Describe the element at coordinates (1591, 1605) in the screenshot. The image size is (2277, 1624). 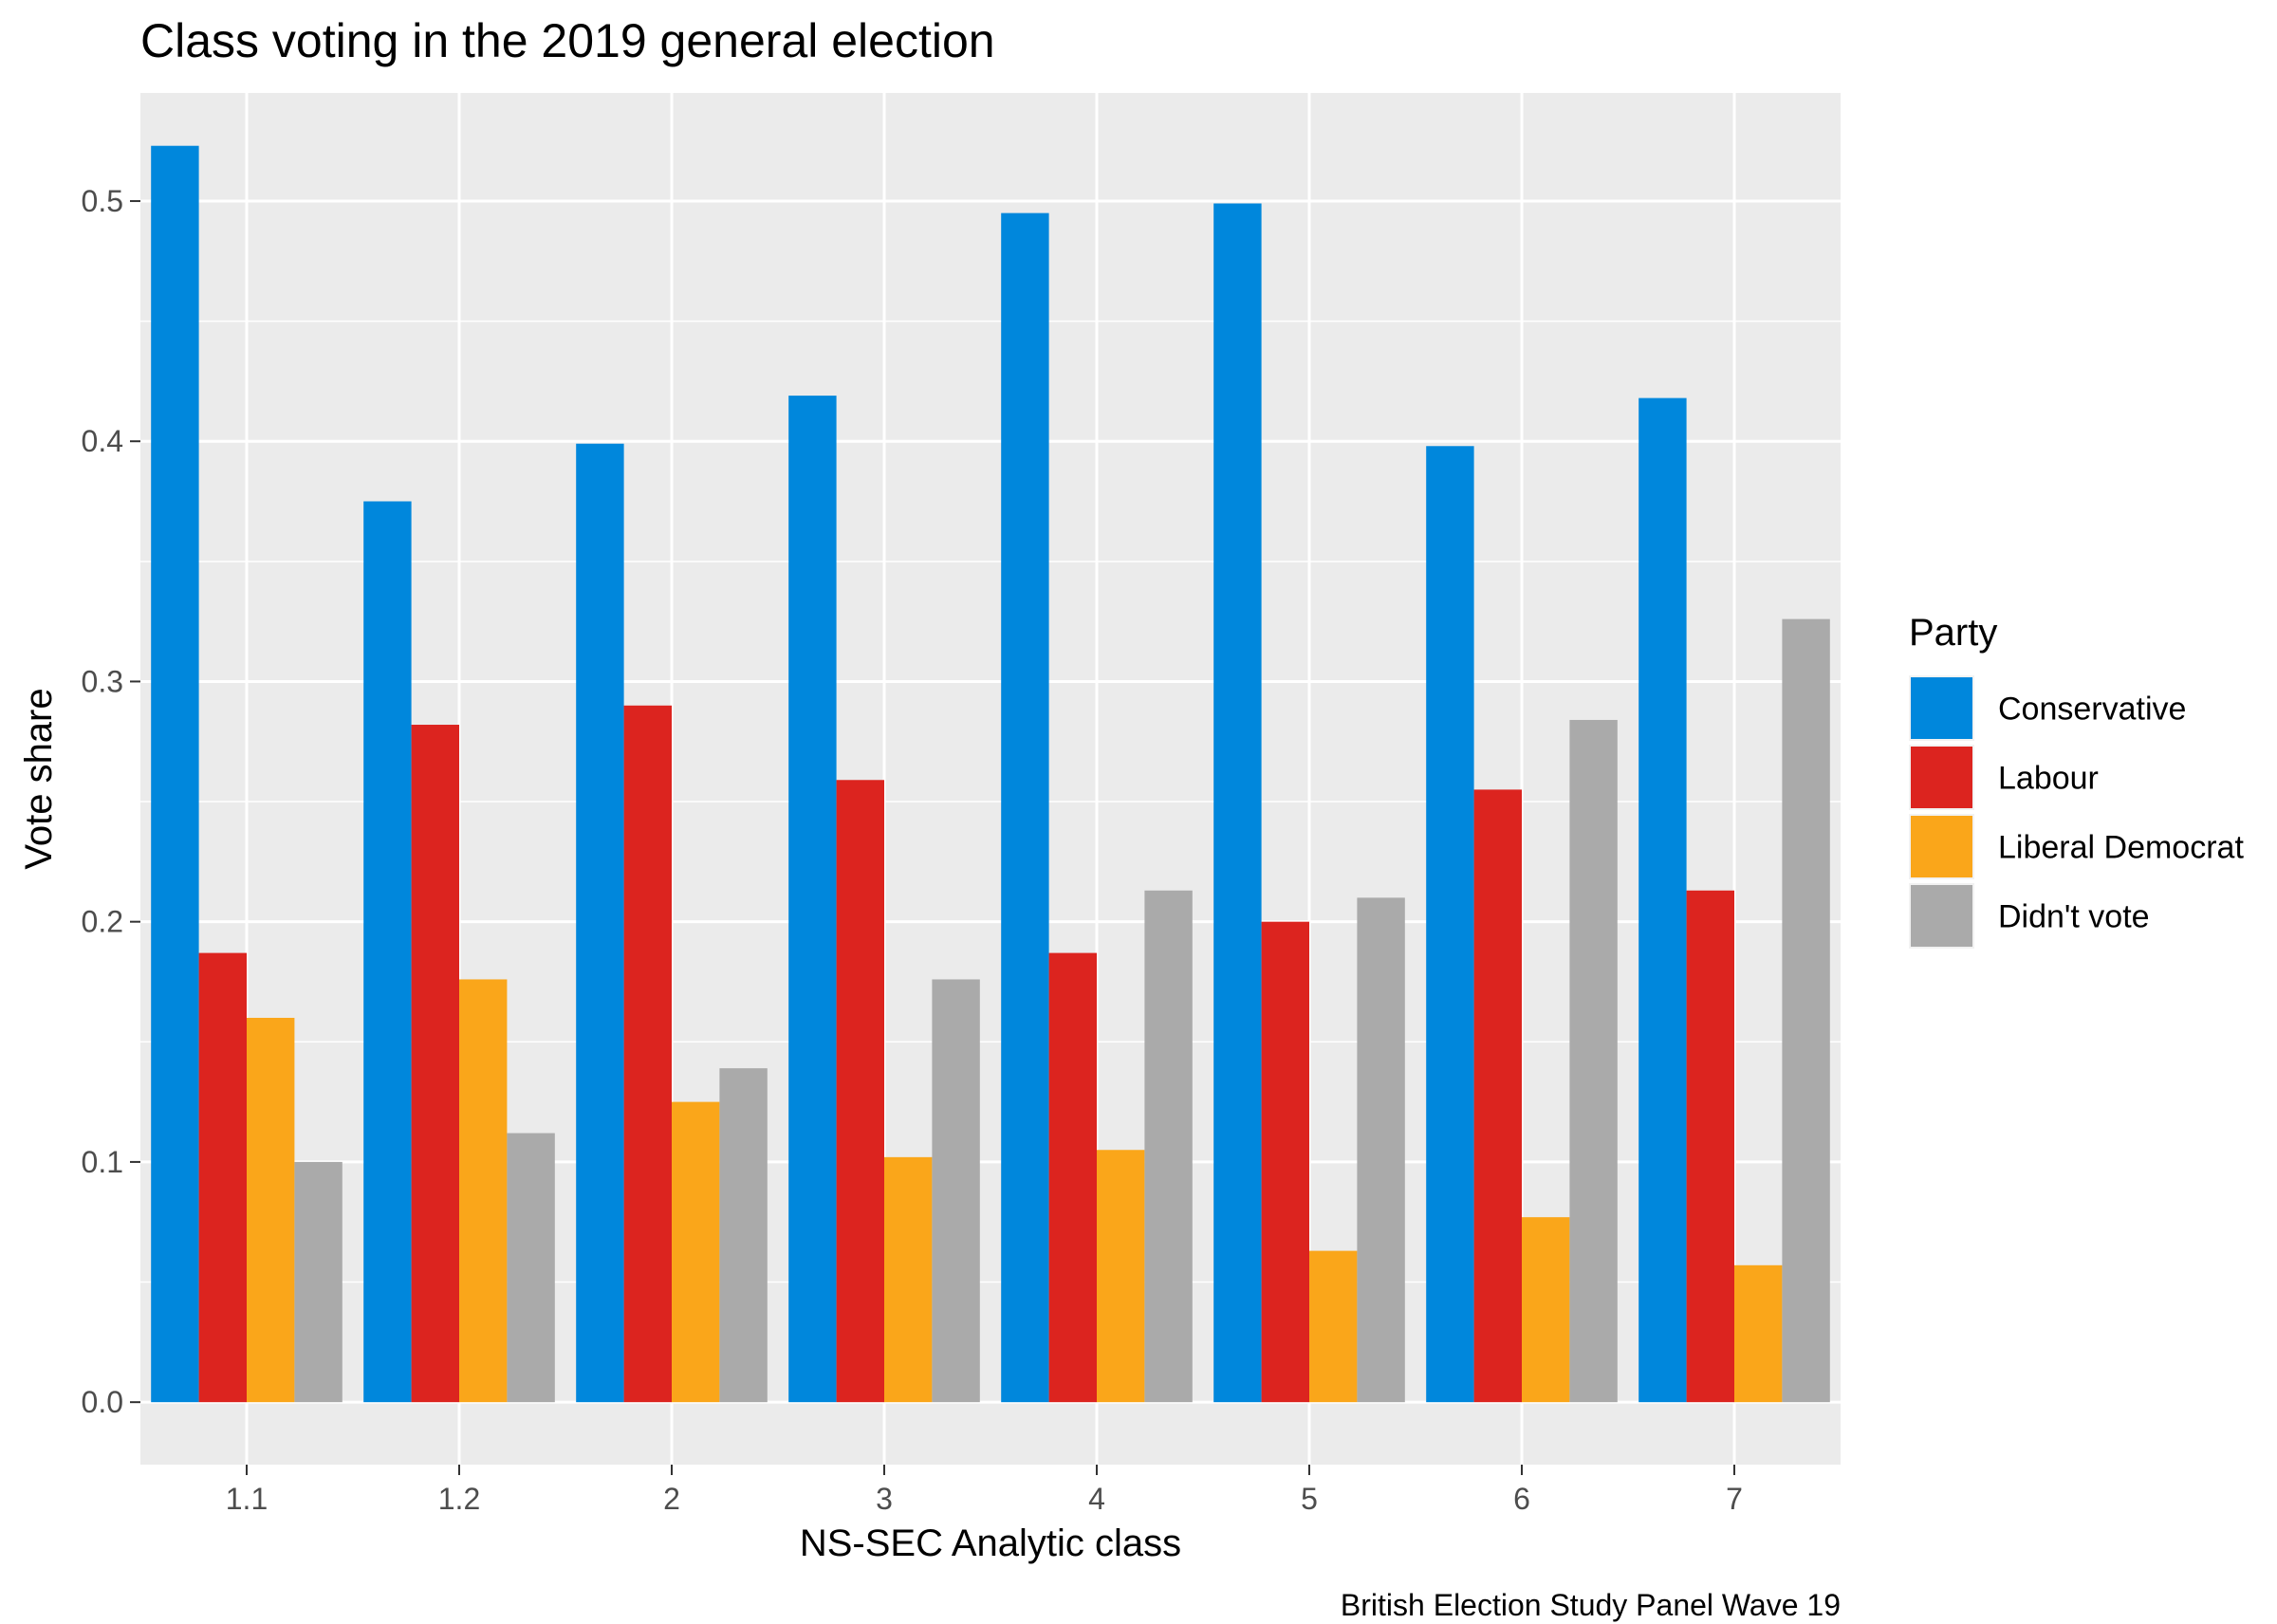
I see `caption: British Election Study Panel Wave 19` at that location.